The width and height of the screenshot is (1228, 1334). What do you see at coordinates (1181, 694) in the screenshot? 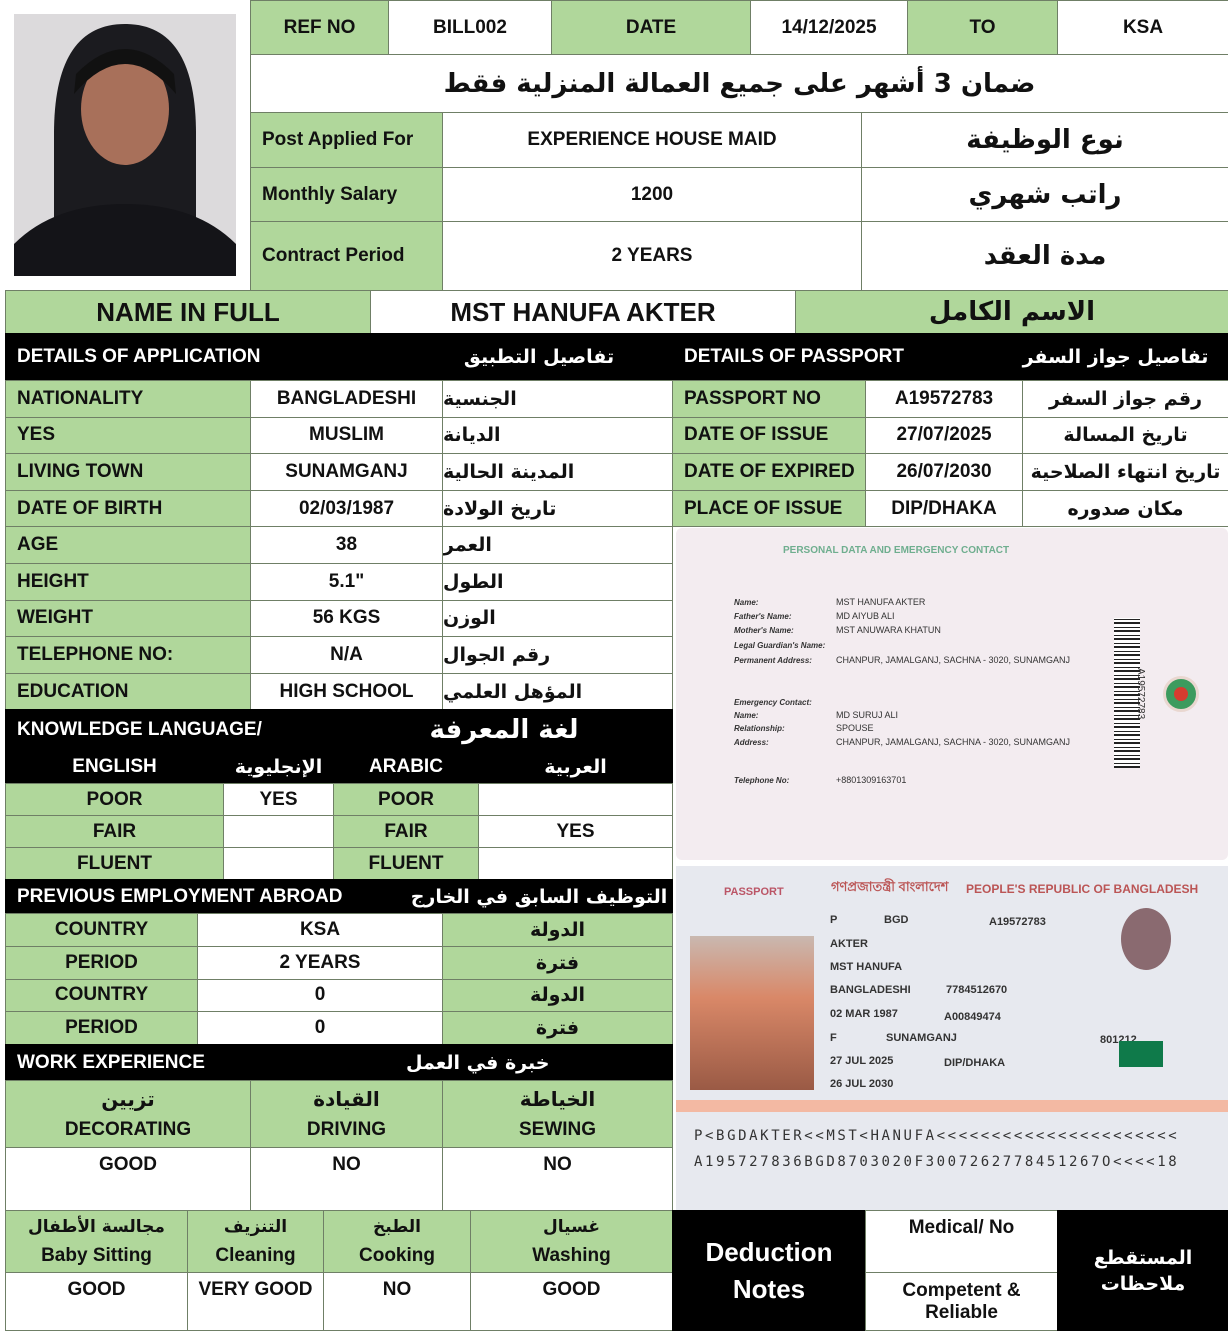
I see `bangladesh-emblem-icon` at bounding box center [1181, 694].